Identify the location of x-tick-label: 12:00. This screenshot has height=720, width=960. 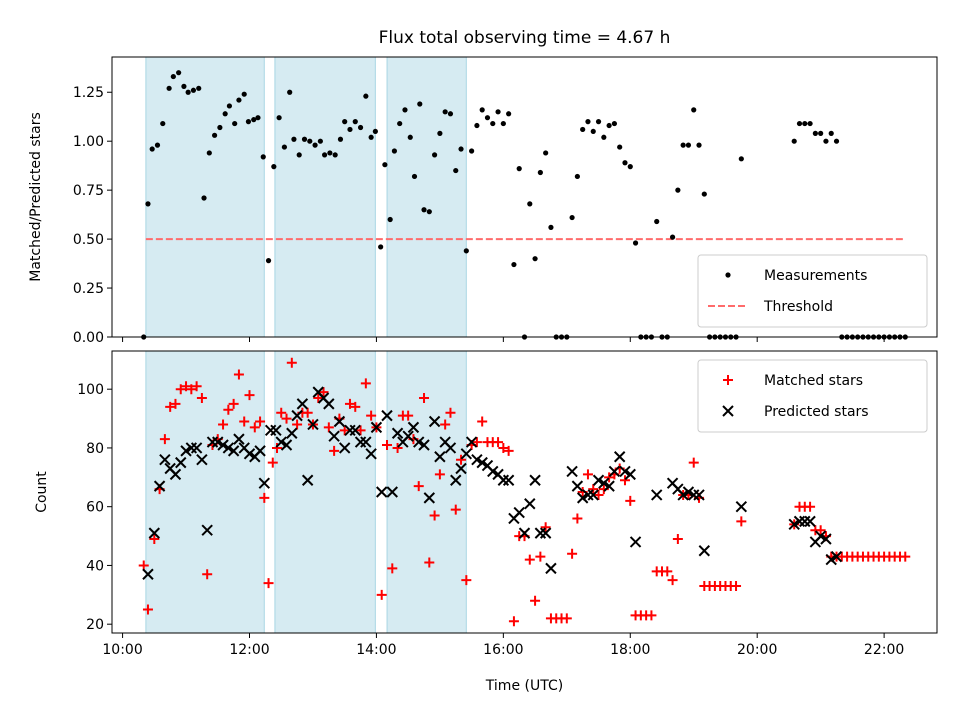
(249, 650).